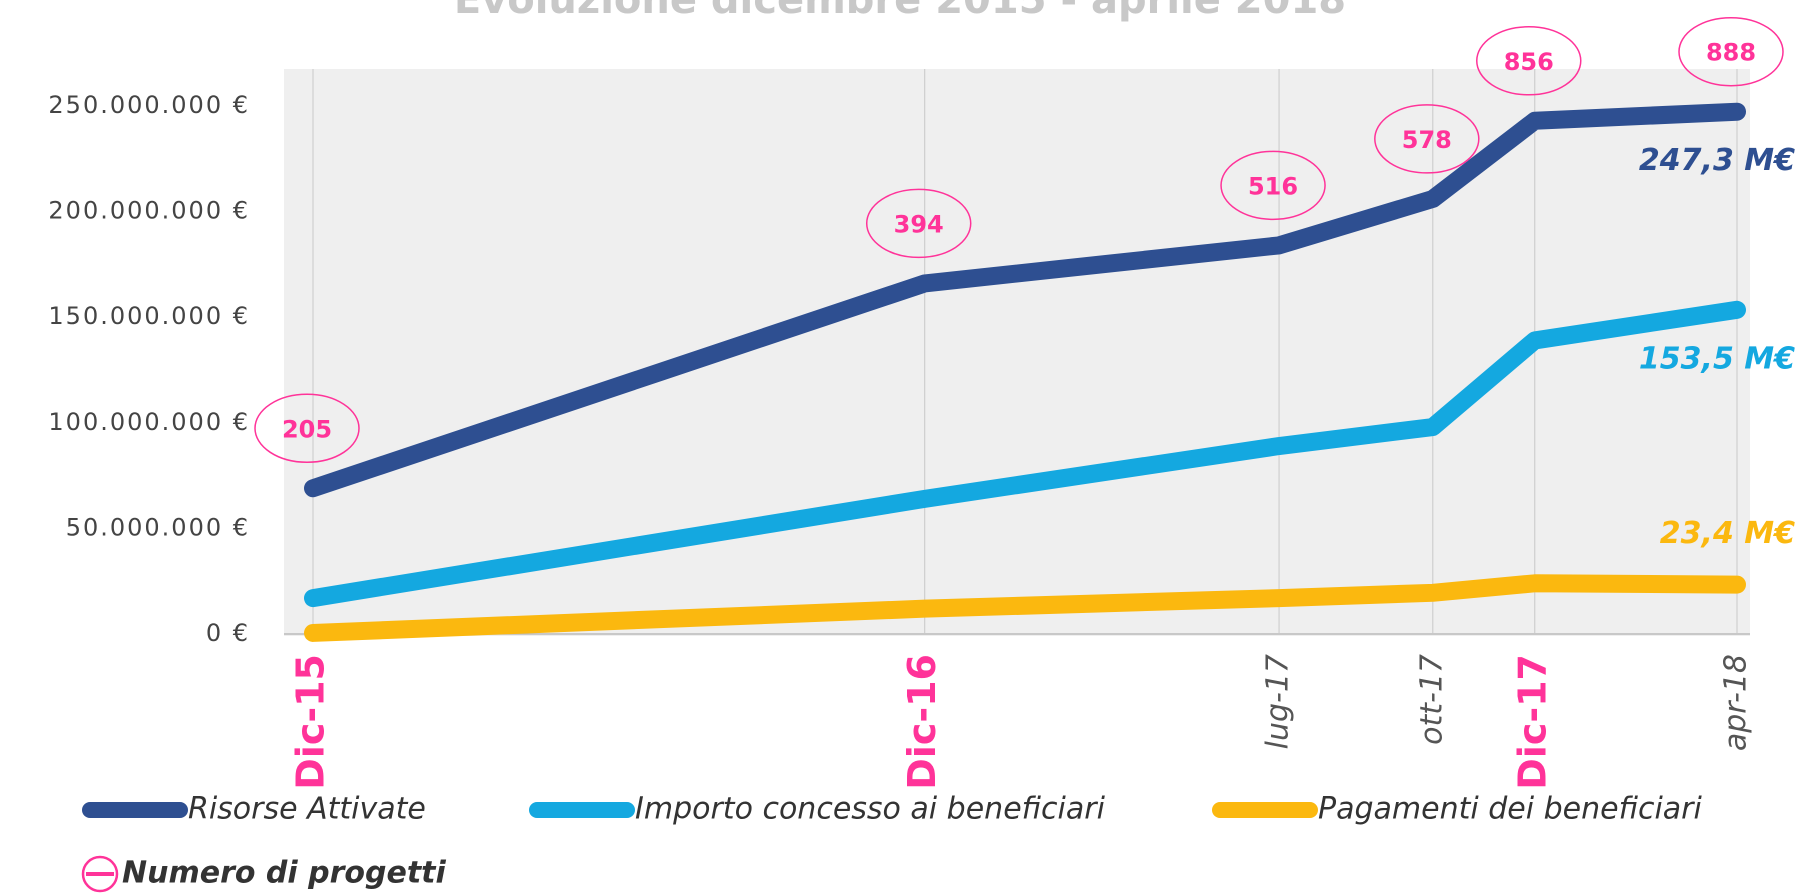 This screenshot has height=895, width=1801. I want to click on y-tick-label: 50.000.000 €, so click(158, 527).